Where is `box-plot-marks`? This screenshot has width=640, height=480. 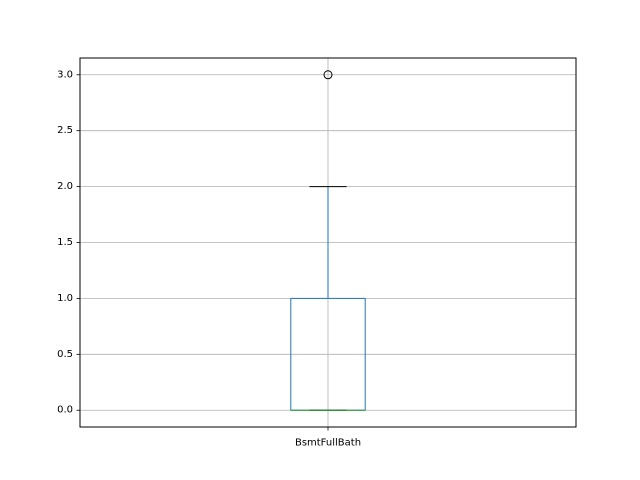 box-plot-marks is located at coordinates (328, 240).